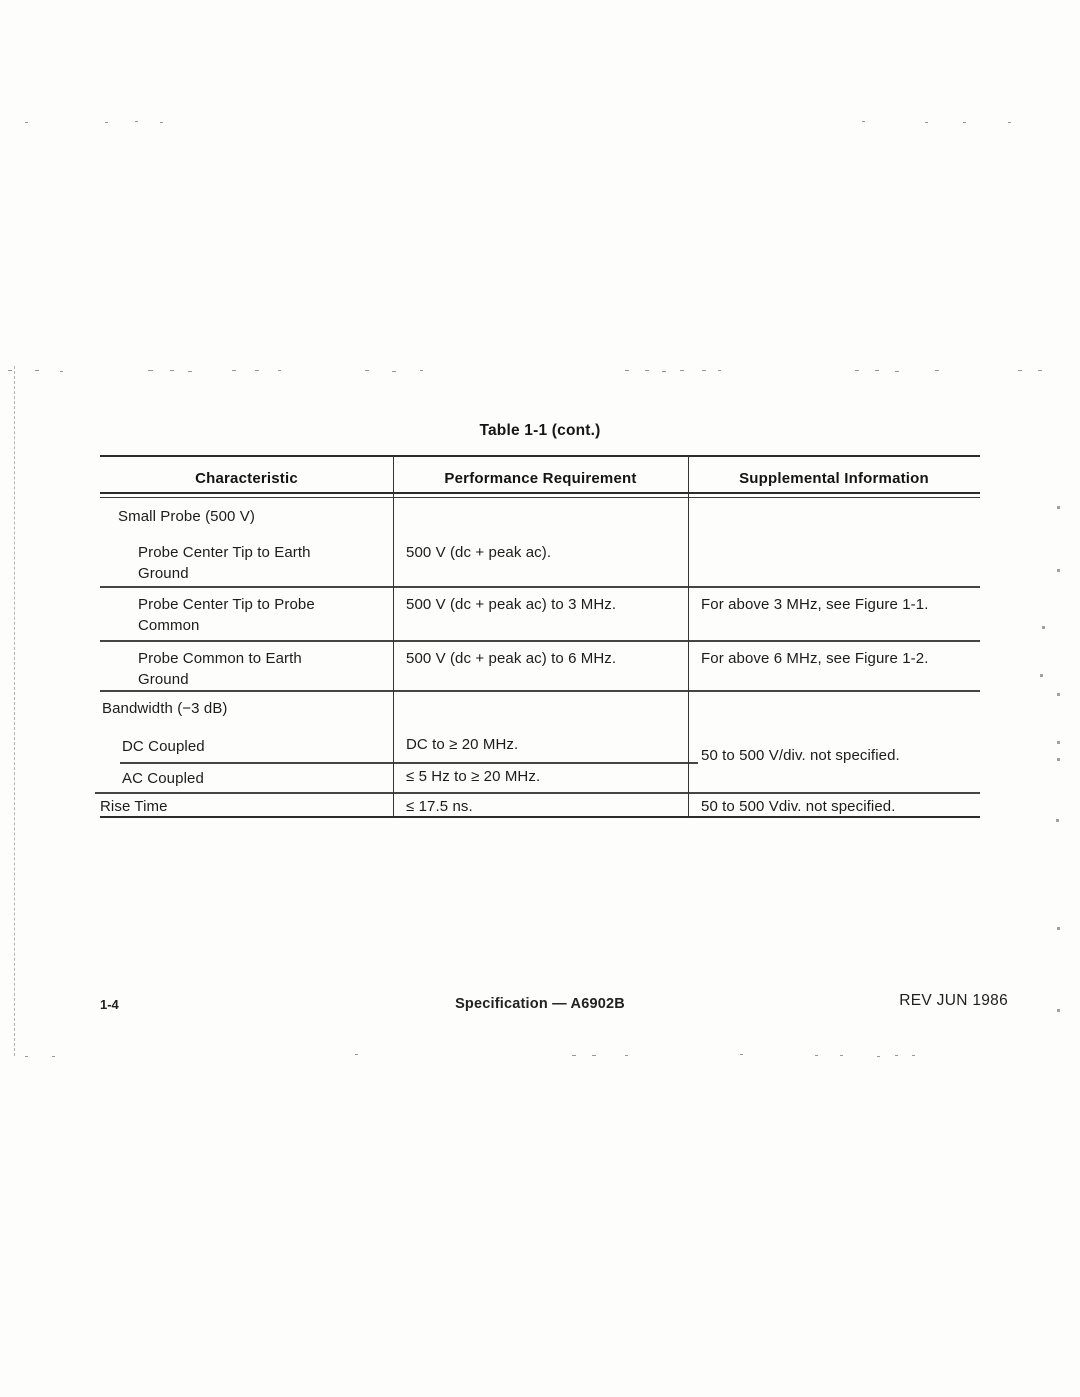 This screenshot has width=1080, height=1397. Describe the element at coordinates (540, 430) in the screenshot. I see `table-title: Table 1-1 (cont.)` at that location.